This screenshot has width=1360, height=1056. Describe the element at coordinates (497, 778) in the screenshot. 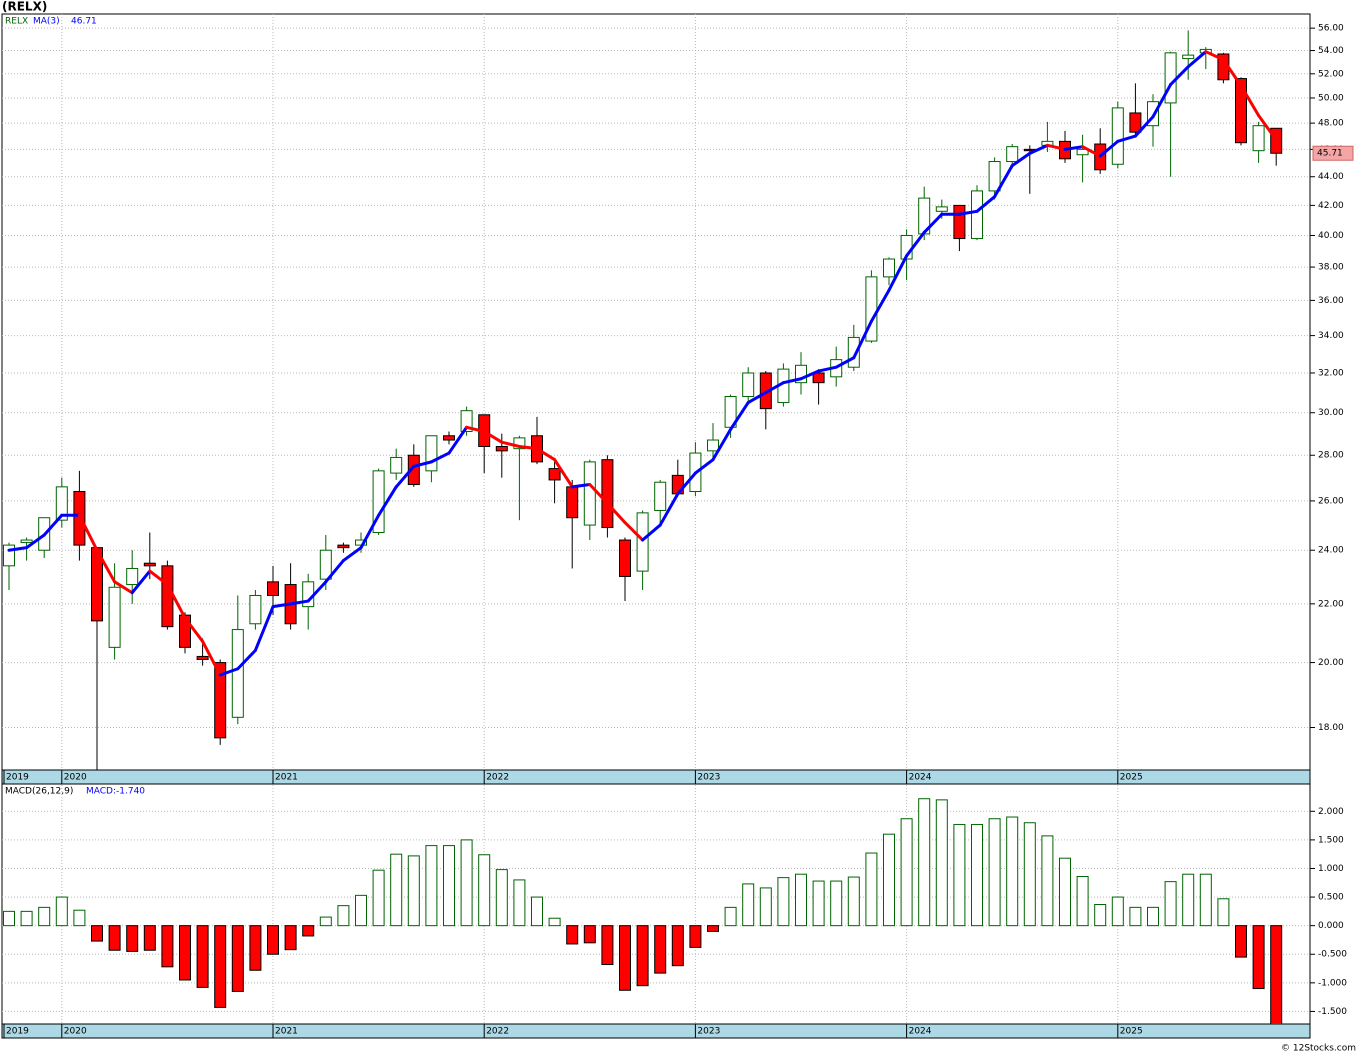

I see `x-tick-label: 2022` at that location.